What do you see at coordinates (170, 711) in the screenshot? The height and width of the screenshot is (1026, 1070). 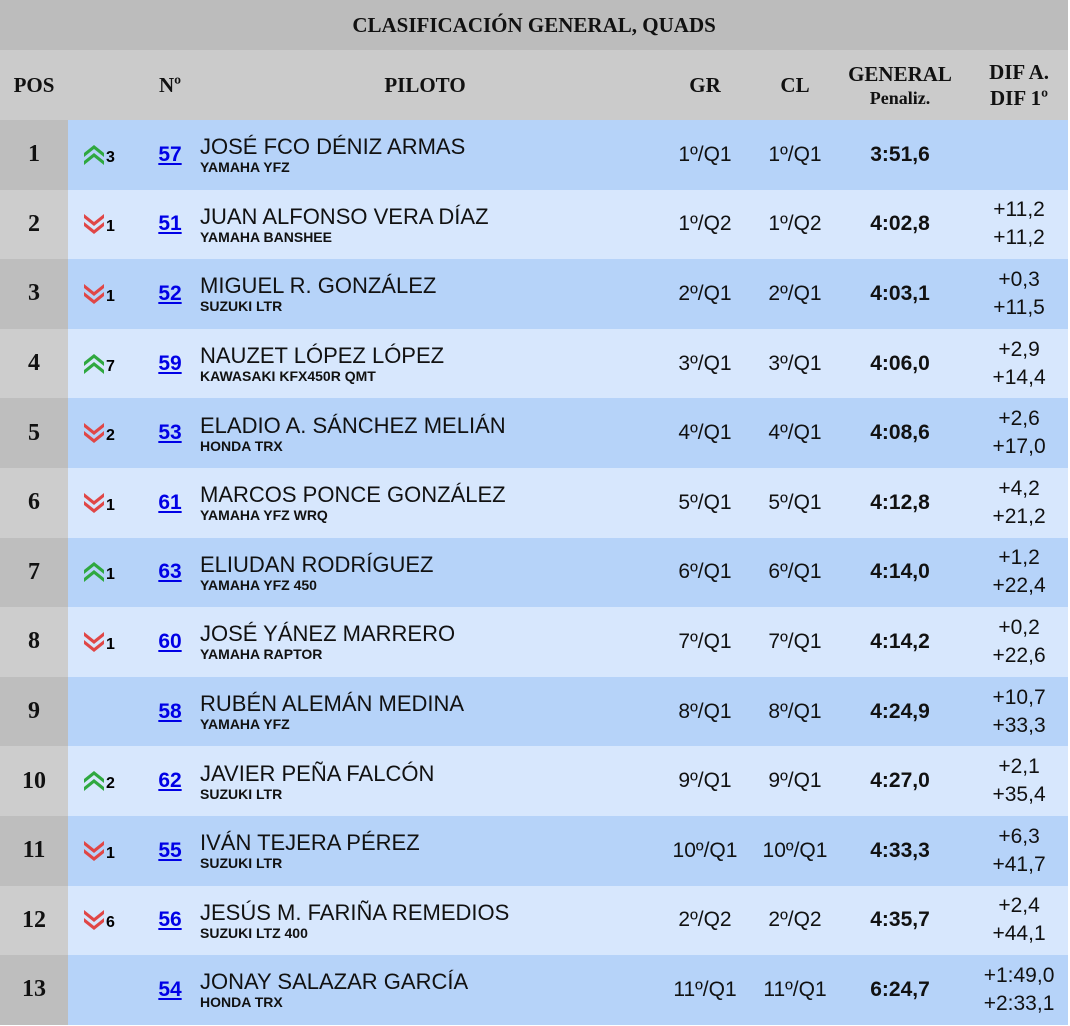 I see `rider-number-link: 58` at bounding box center [170, 711].